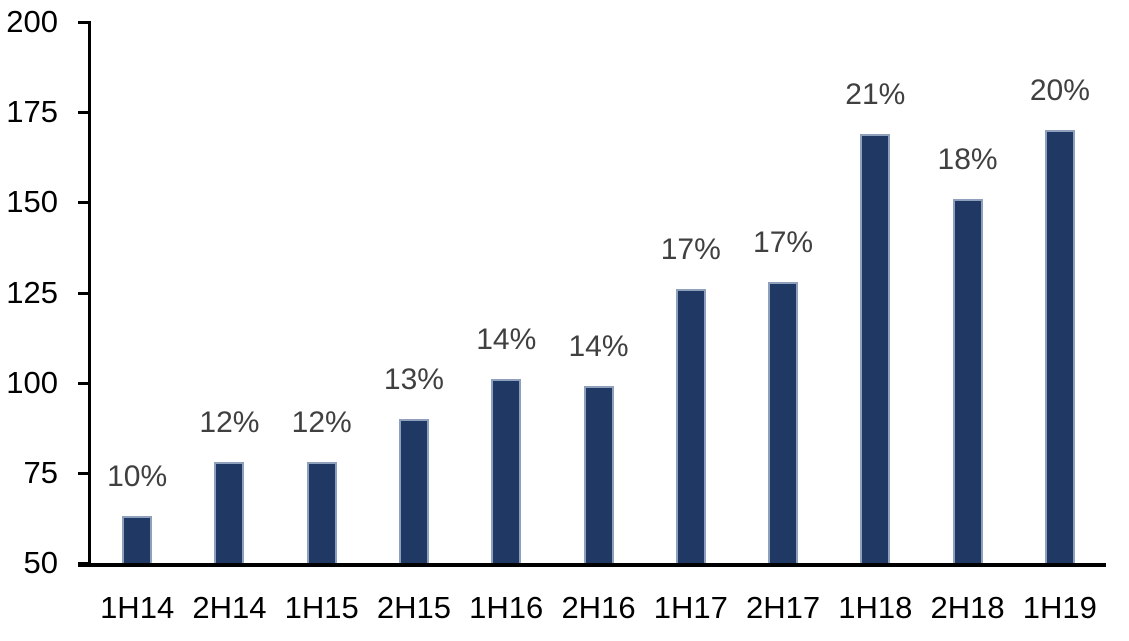 This screenshot has width=1129, height=641. Describe the element at coordinates (875, 607) in the screenshot. I see `x-category-label: 1H18` at that location.